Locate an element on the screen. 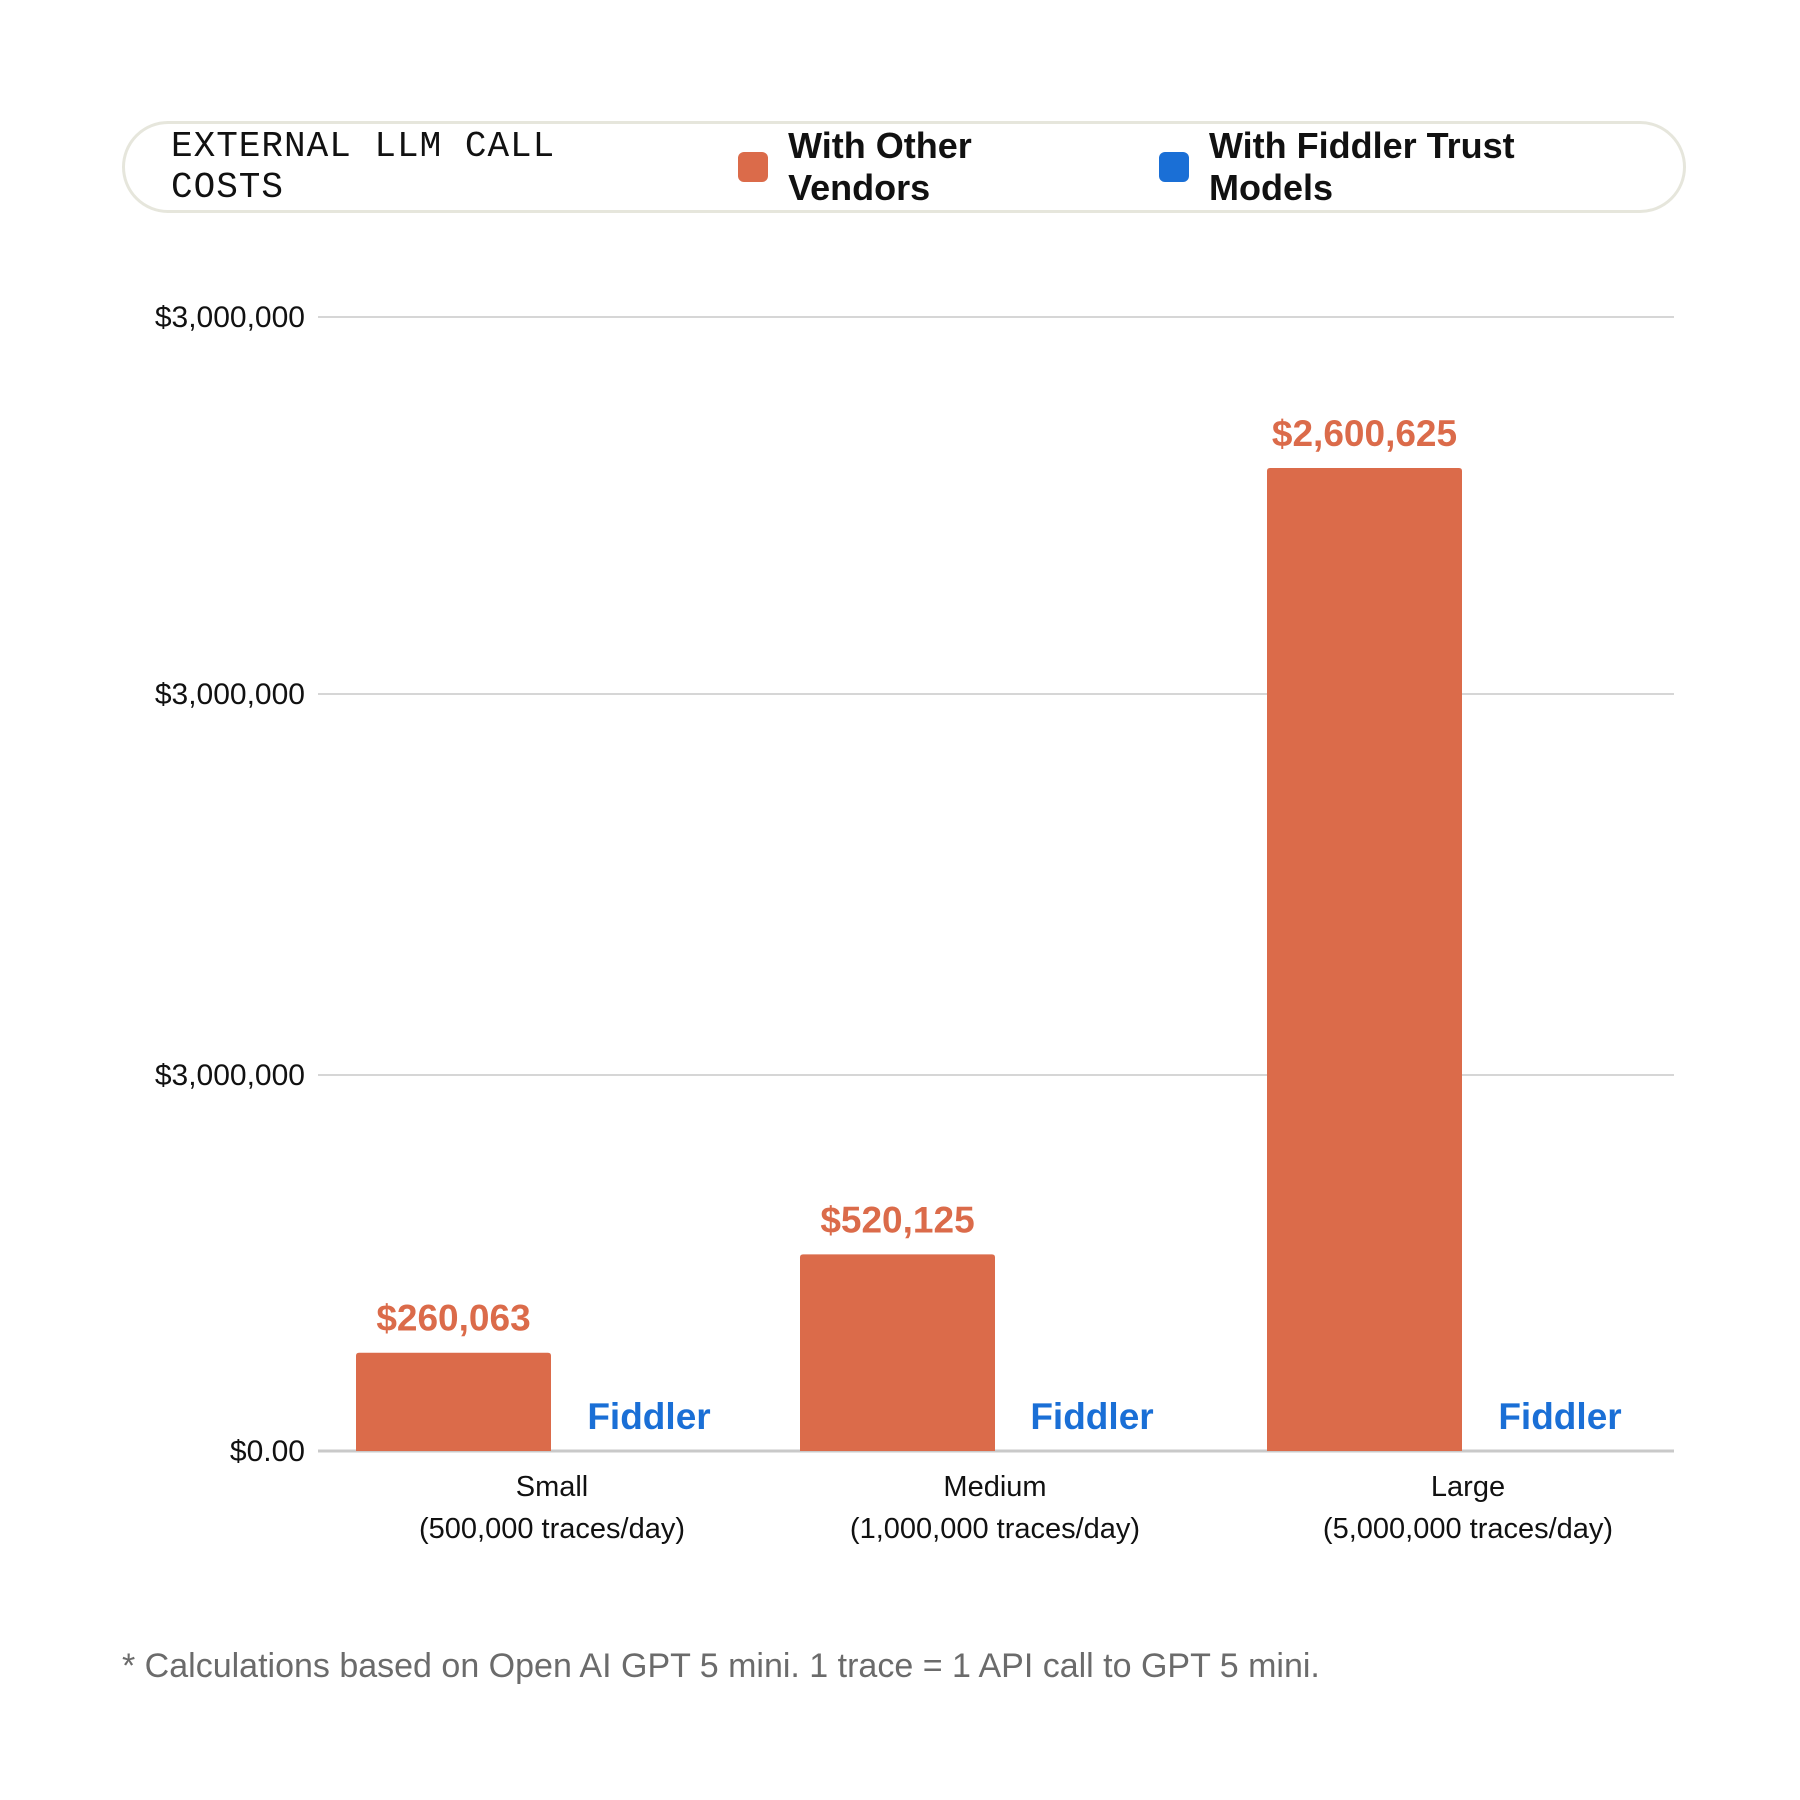 The width and height of the screenshot is (1800, 1800). chart-title: EXTERNAL LLM CALL COSTS is located at coordinates (363, 167).